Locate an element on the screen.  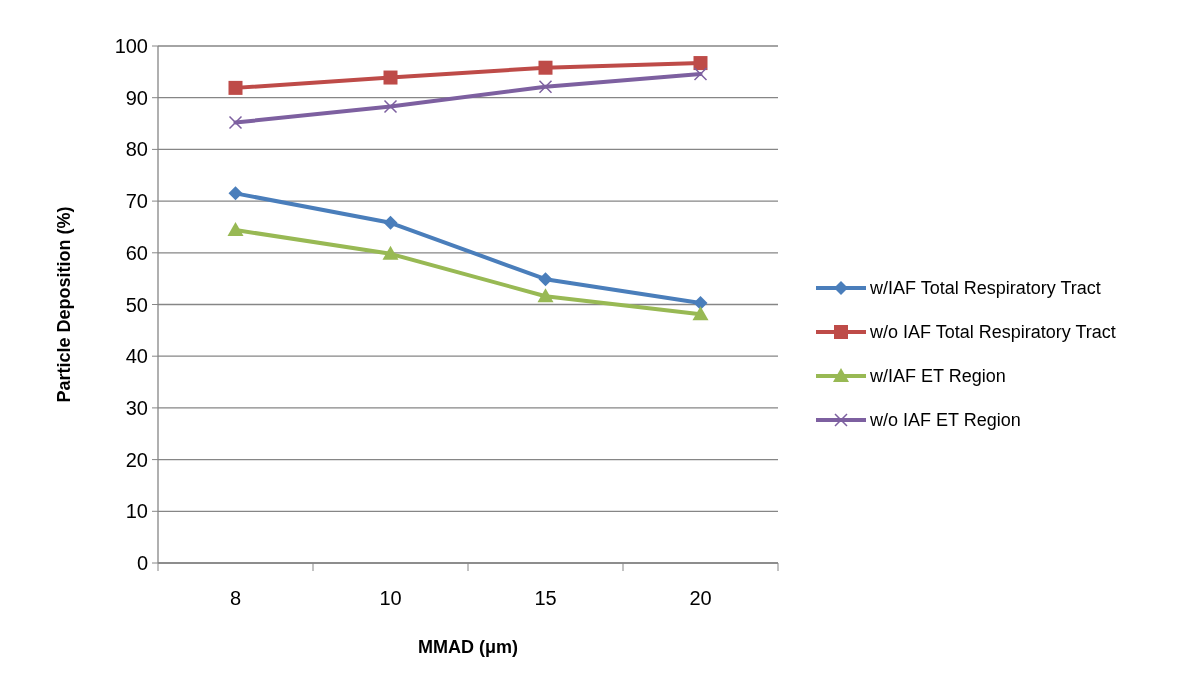
y-tick-label: 60 is located at coordinates (136, 252).